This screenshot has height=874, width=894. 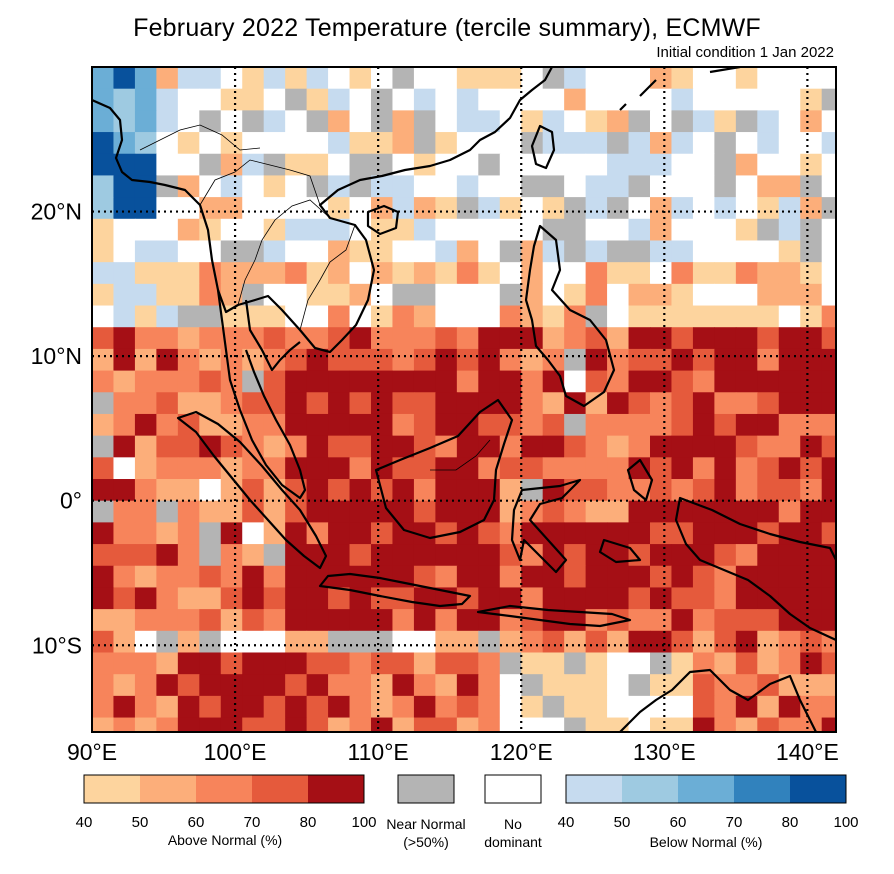 I want to click on coast-sumatra, so click(x=252, y=490).